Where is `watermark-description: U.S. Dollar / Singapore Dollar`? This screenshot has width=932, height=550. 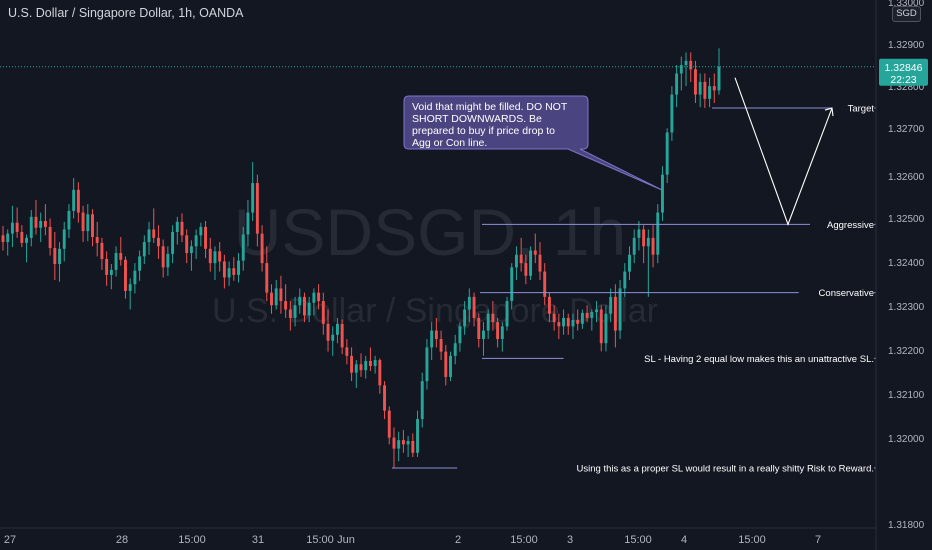
watermark-description: U.S. Dollar / Singapore Dollar is located at coordinates (435, 311).